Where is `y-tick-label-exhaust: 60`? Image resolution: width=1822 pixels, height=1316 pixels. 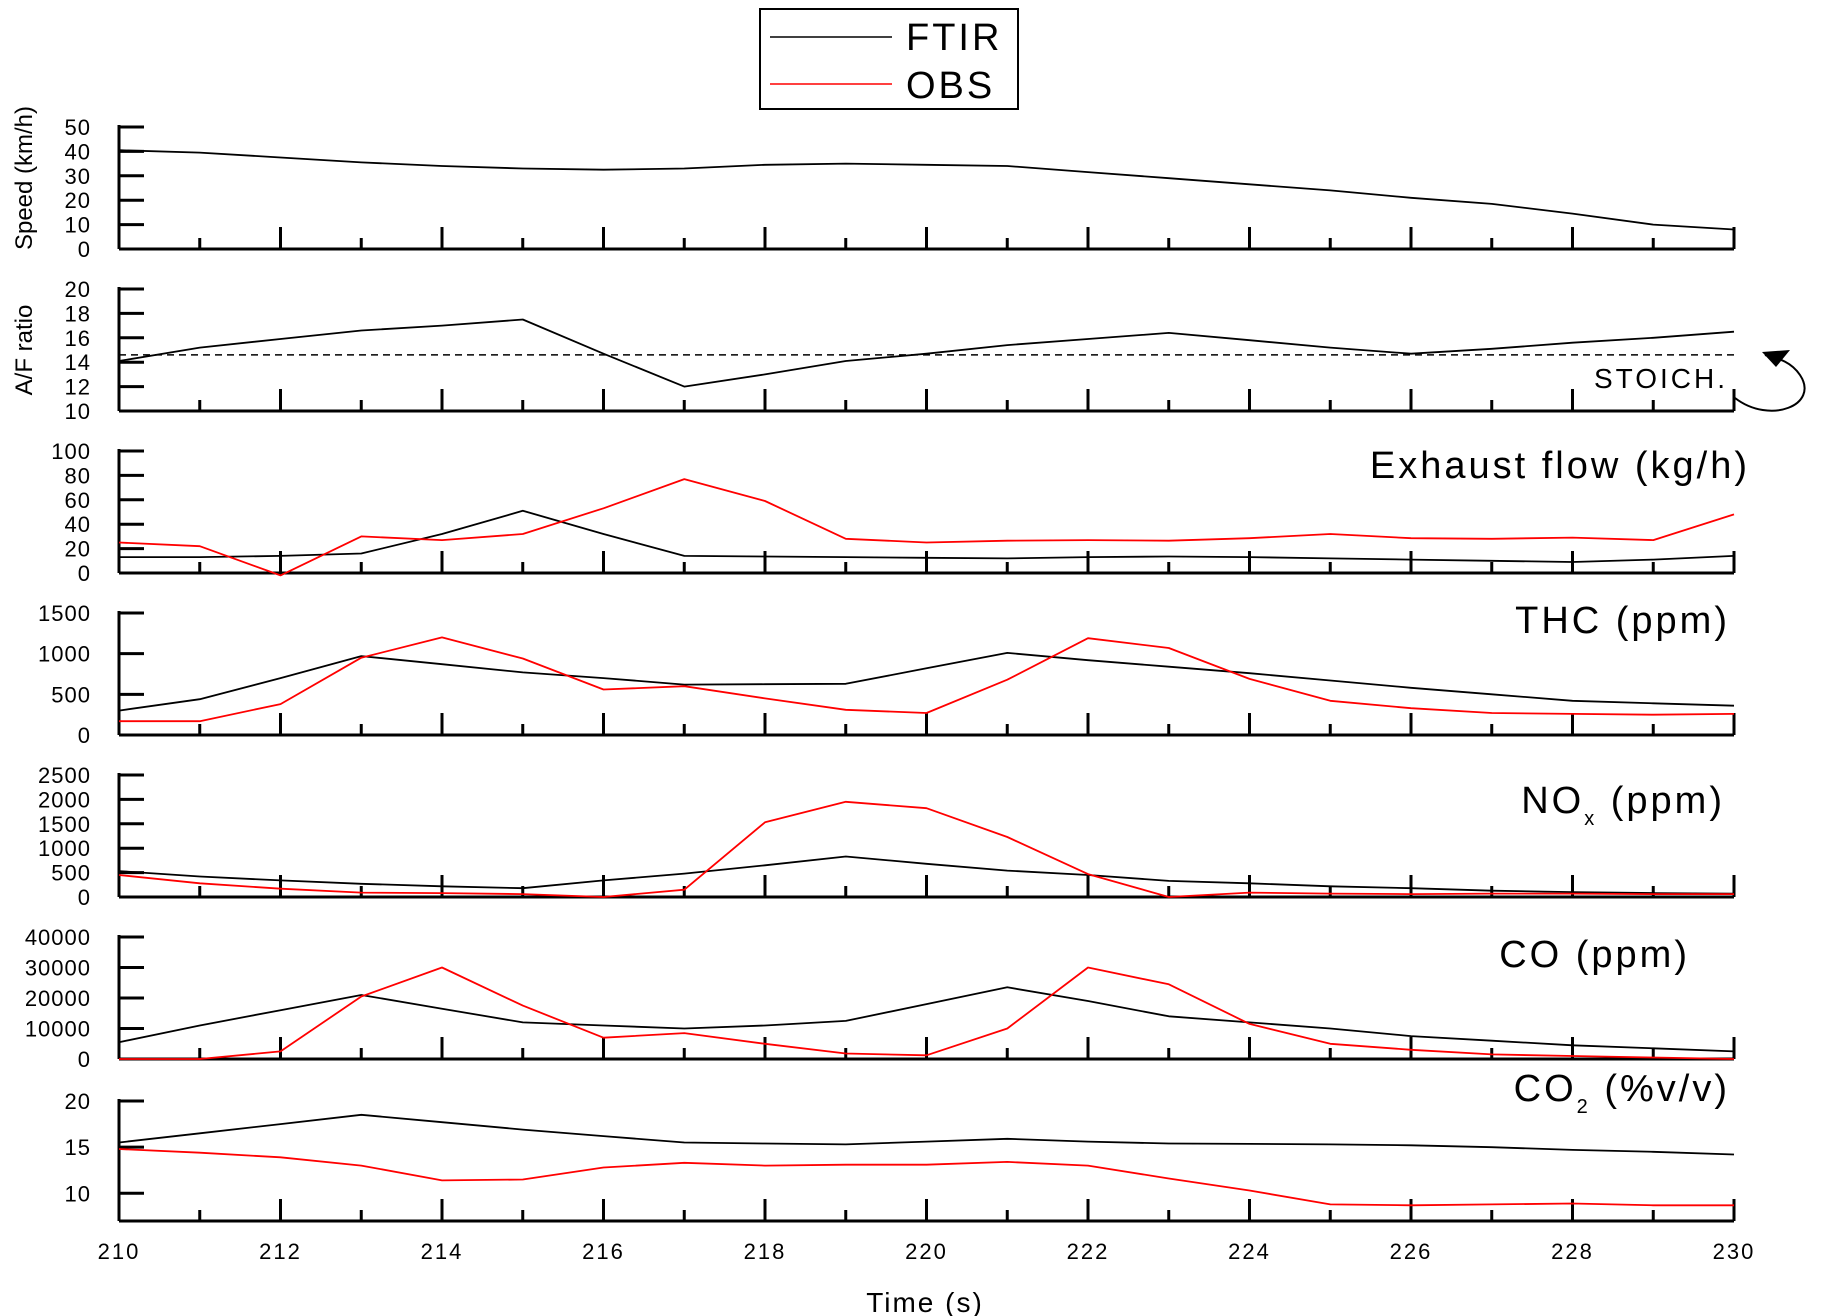
y-tick-label-exhaust: 60 is located at coordinates (78, 500).